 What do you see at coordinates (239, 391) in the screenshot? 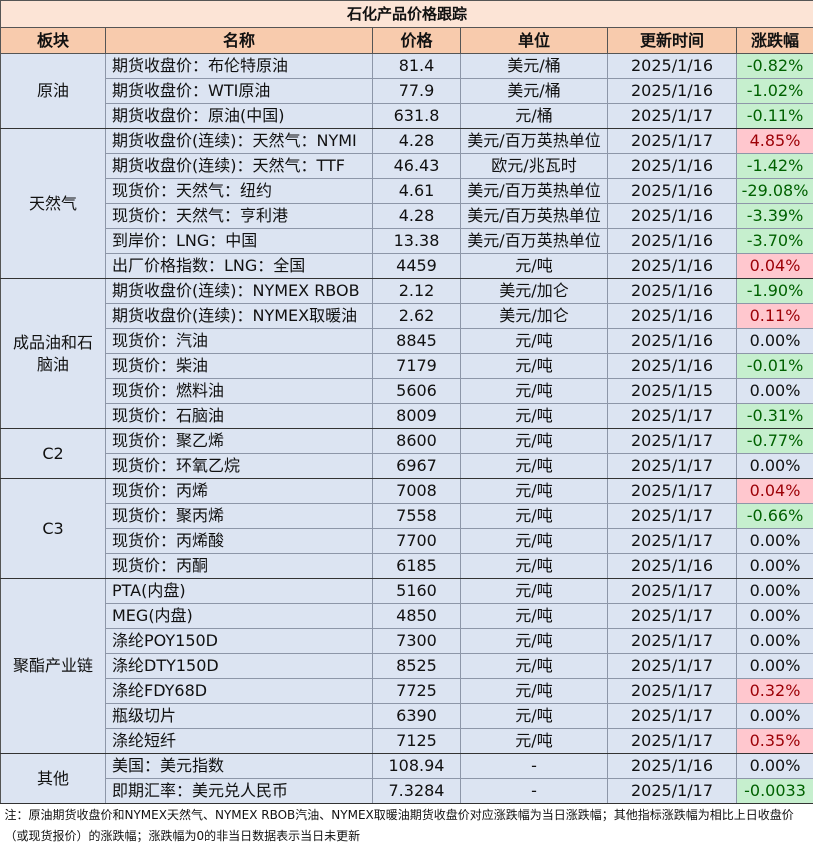
I see `item-name: 现货价：燃料油` at bounding box center [239, 391].